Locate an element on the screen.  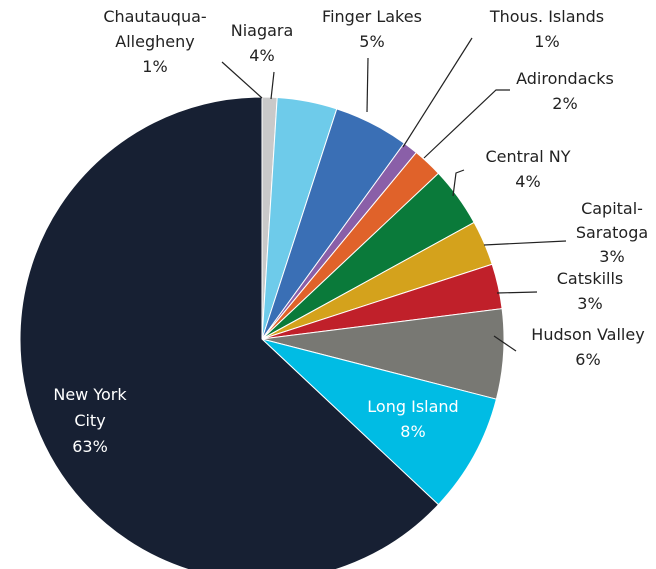
label-line: Finger Lakes is located at coordinates (372, 16).